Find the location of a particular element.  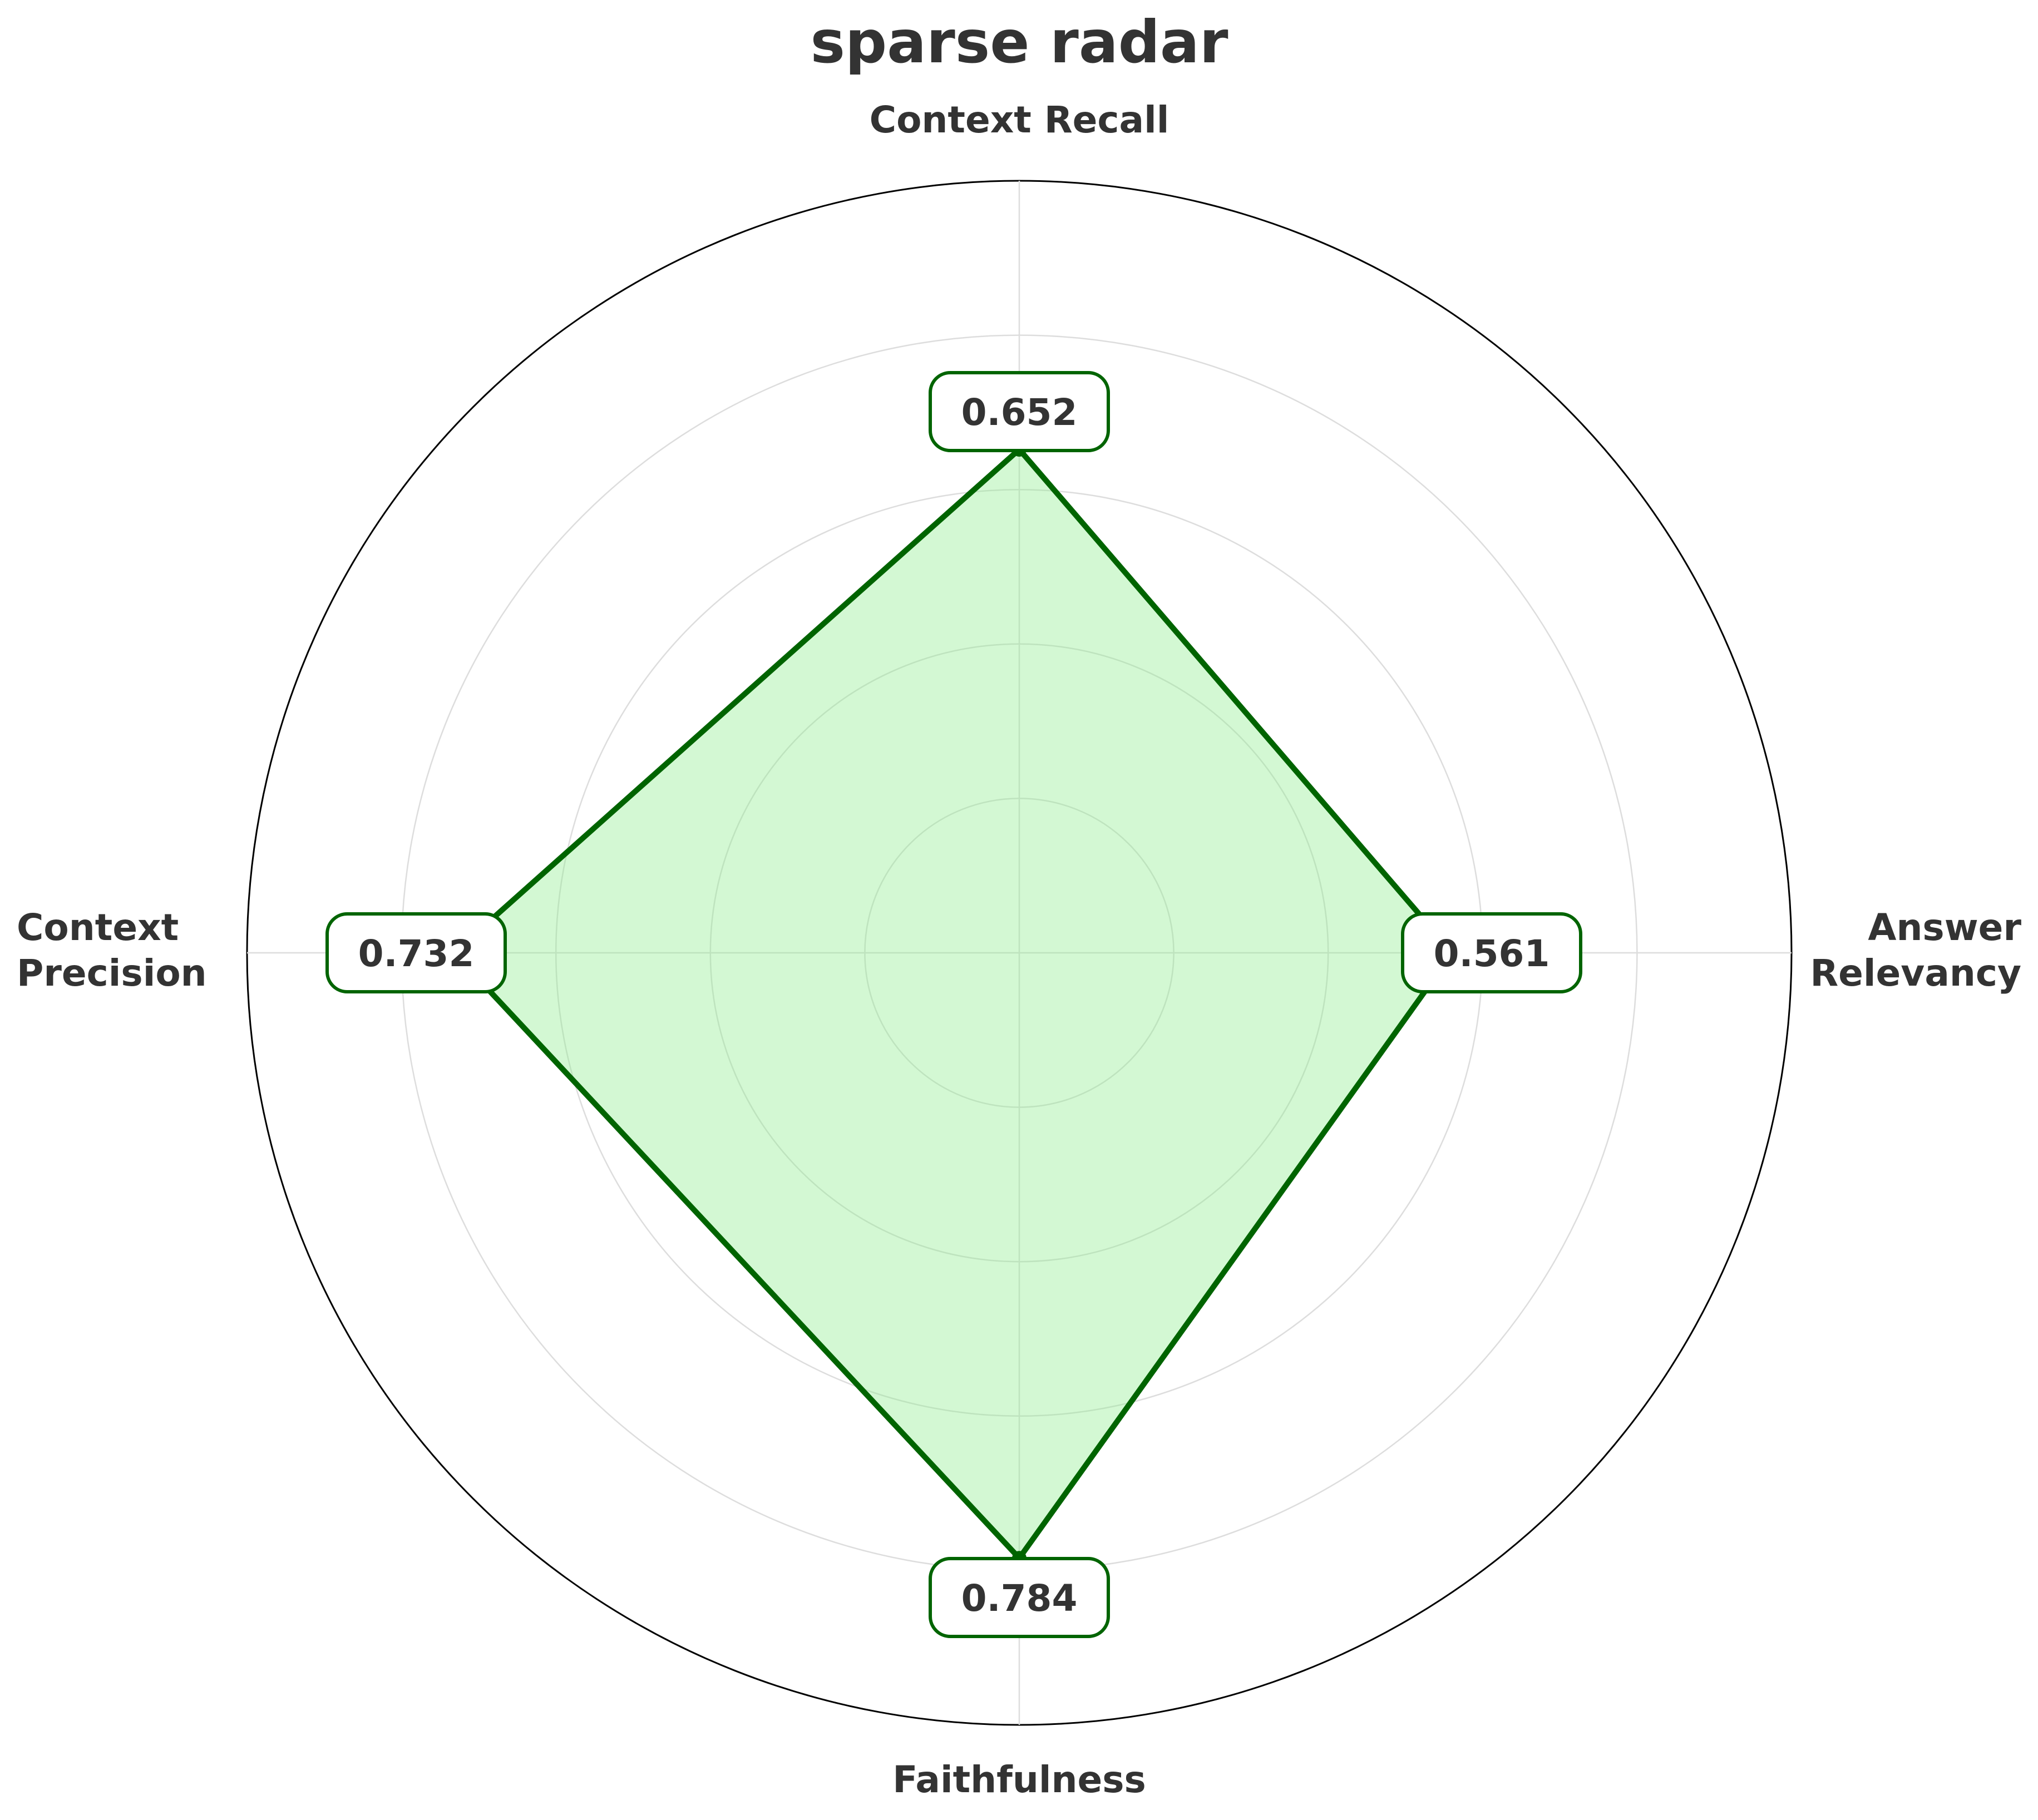

value-label: 0.732 is located at coordinates (416, 952).